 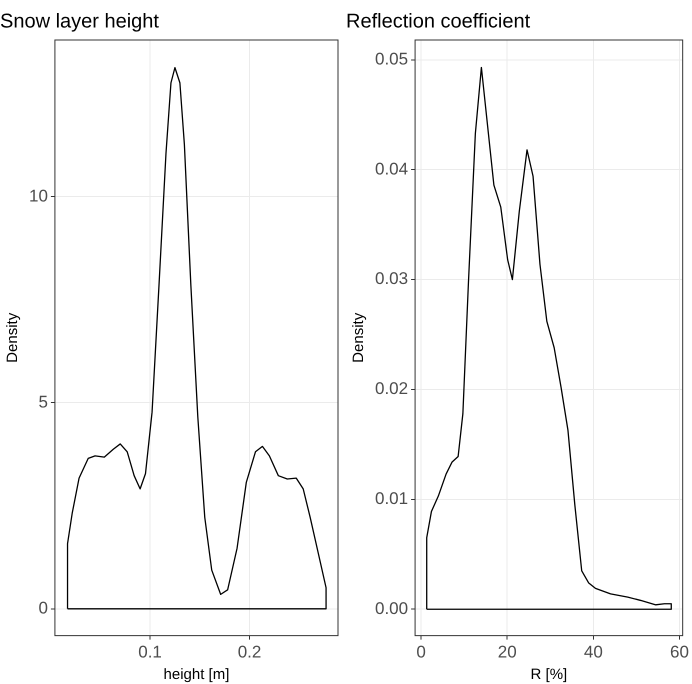 What do you see at coordinates (391, 58) in the screenshot?
I see `y-tick-label: 0.05` at bounding box center [391, 58].